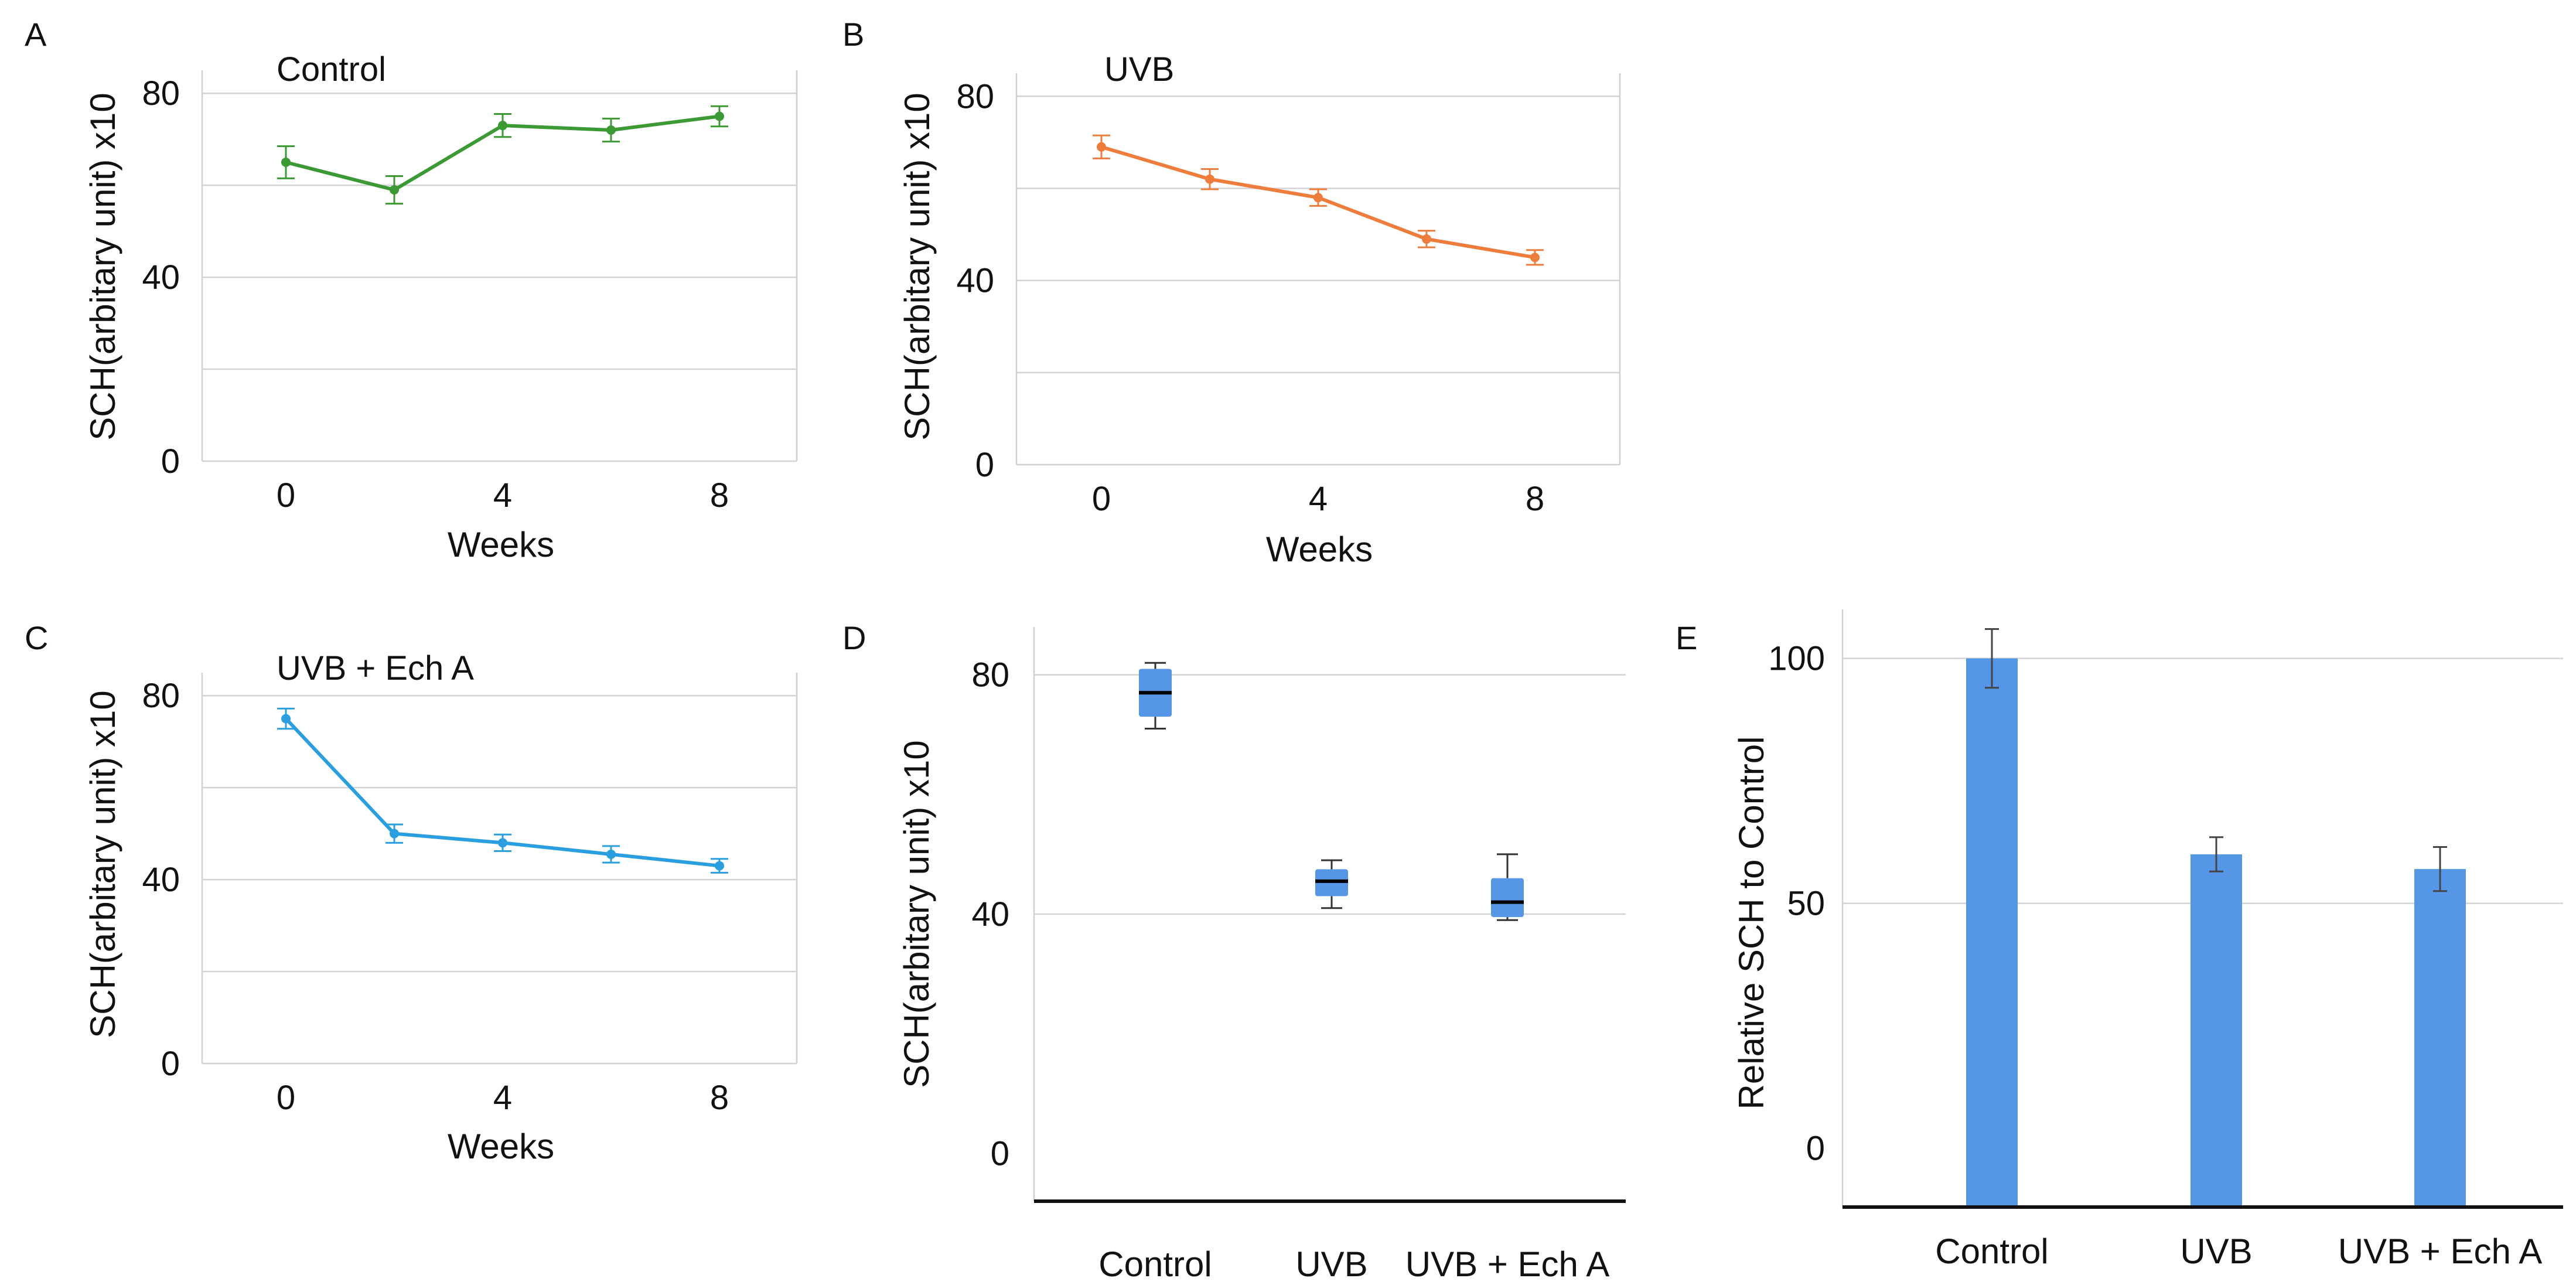 The image size is (2576, 1285). I want to click on panel-b-title: UVB, so click(1139, 69).